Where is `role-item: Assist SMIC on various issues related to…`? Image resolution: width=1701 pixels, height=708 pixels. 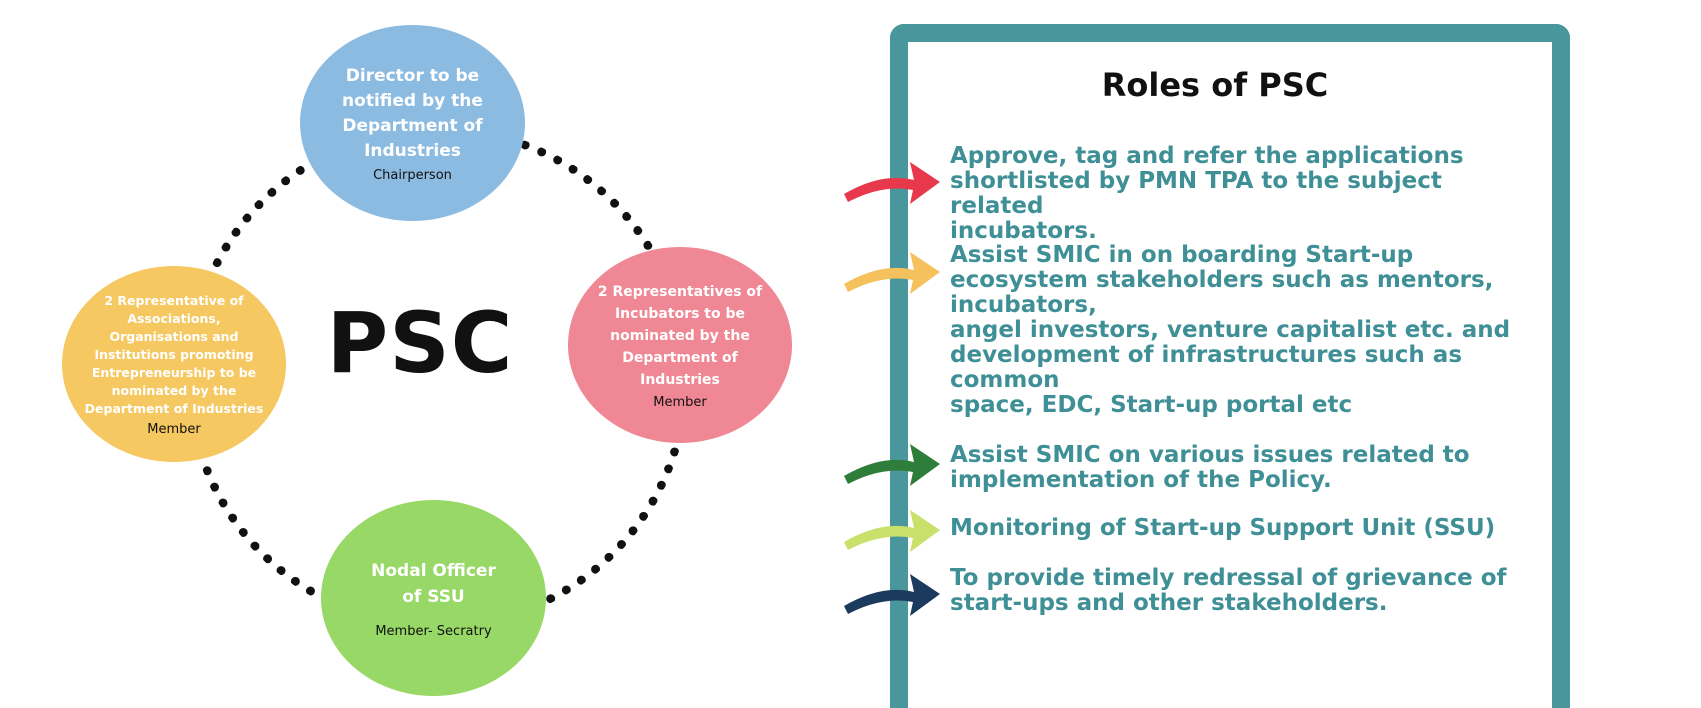
role-item: Assist SMIC on various issues related to… is located at coordinates (1210, 467).